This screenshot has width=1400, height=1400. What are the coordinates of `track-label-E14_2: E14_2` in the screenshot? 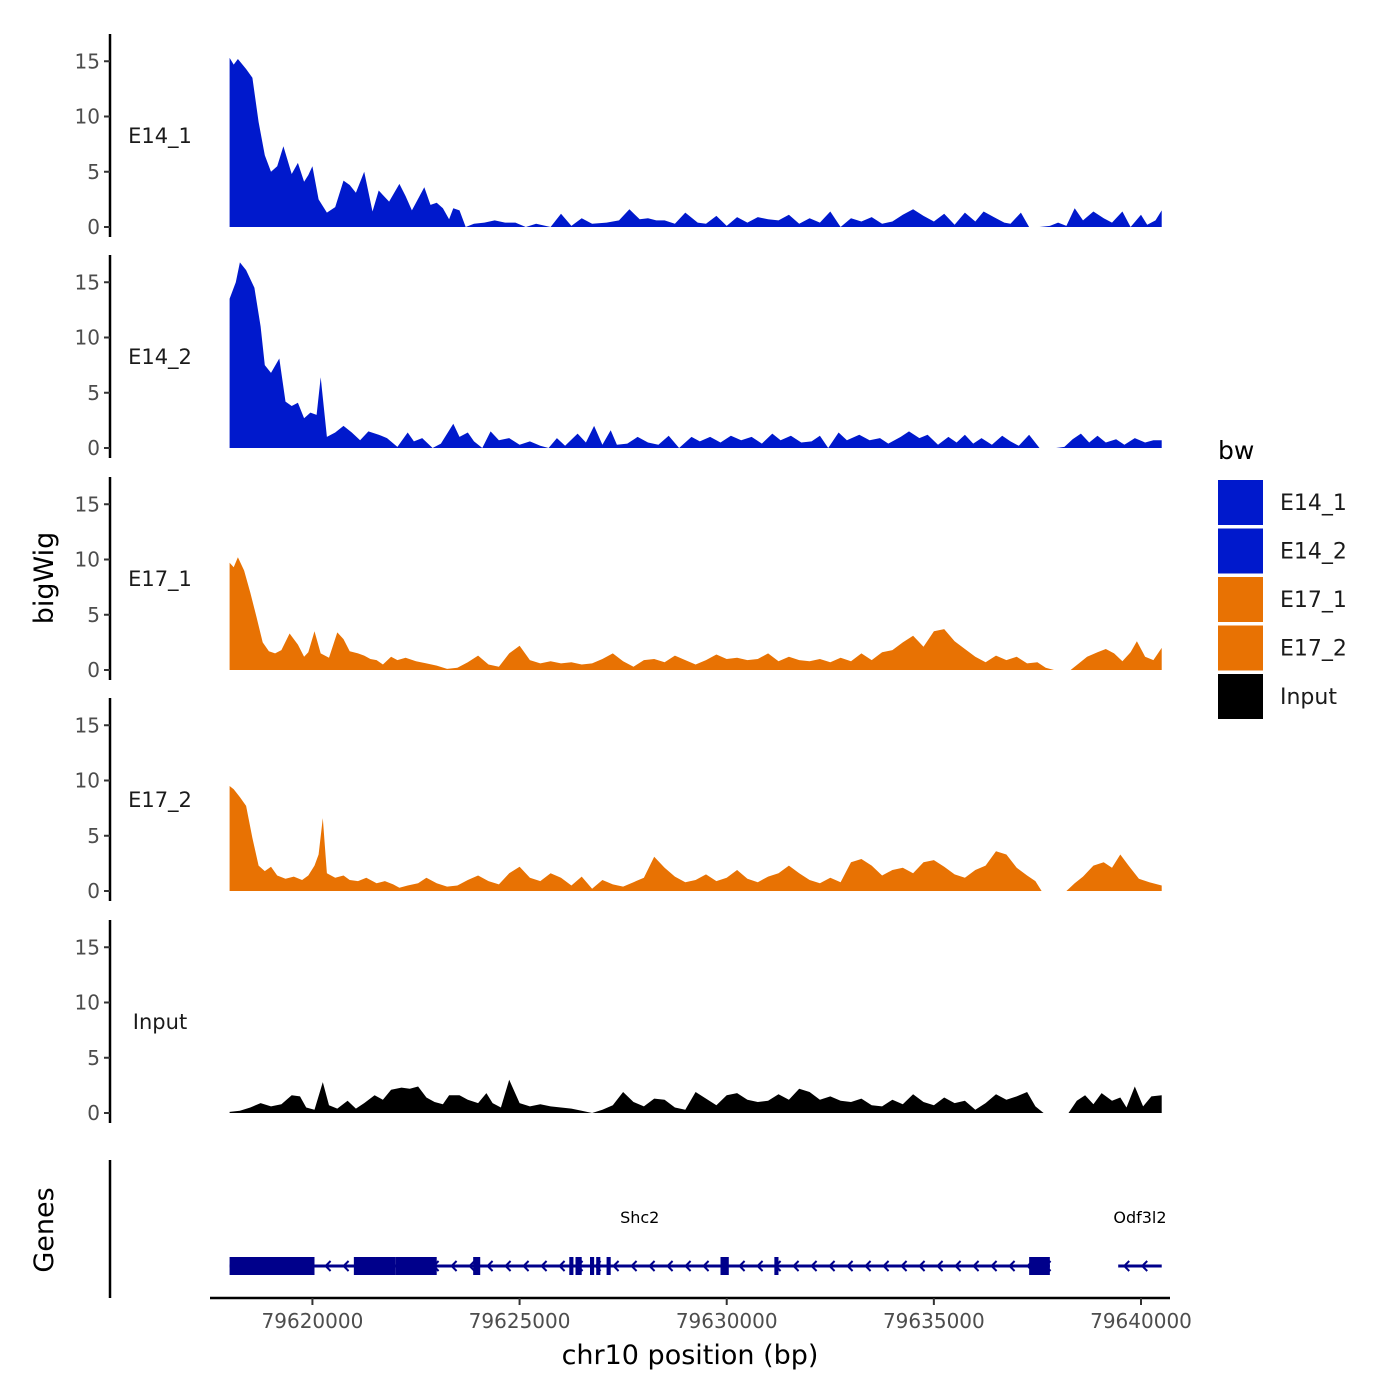 It's located at (160, 357).